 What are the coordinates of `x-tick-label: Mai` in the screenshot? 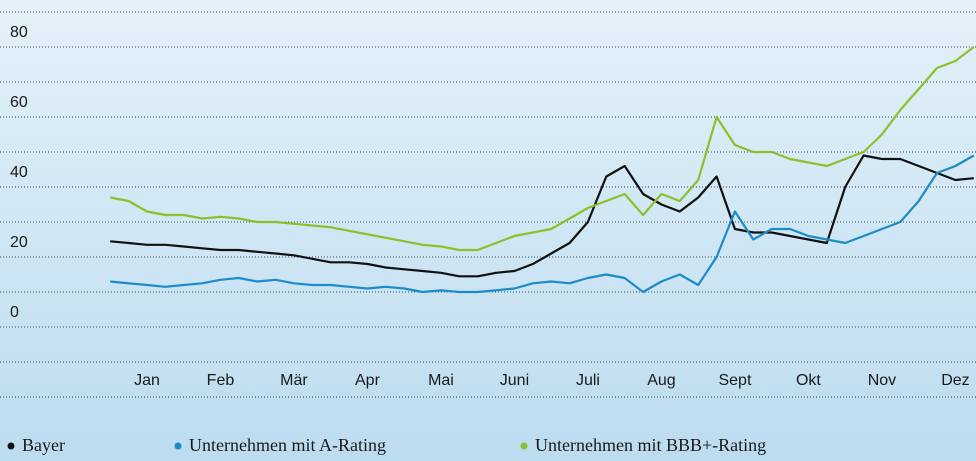 It's located at (441, 380).